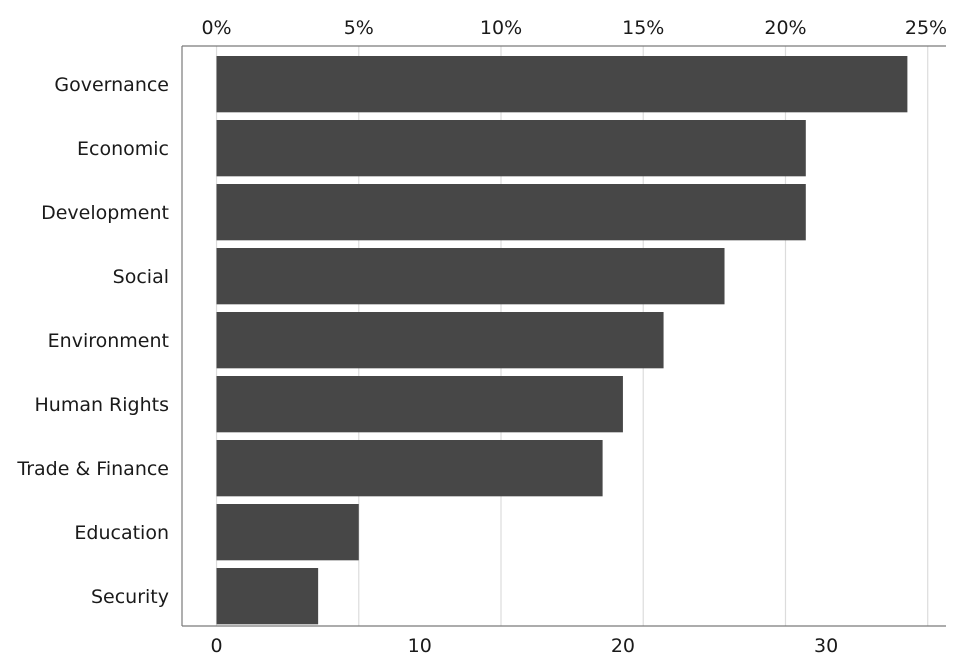  Describe the element at coordinates (623, 646) in the screenshot. I see `bottom-tick-label: 20` at that location.